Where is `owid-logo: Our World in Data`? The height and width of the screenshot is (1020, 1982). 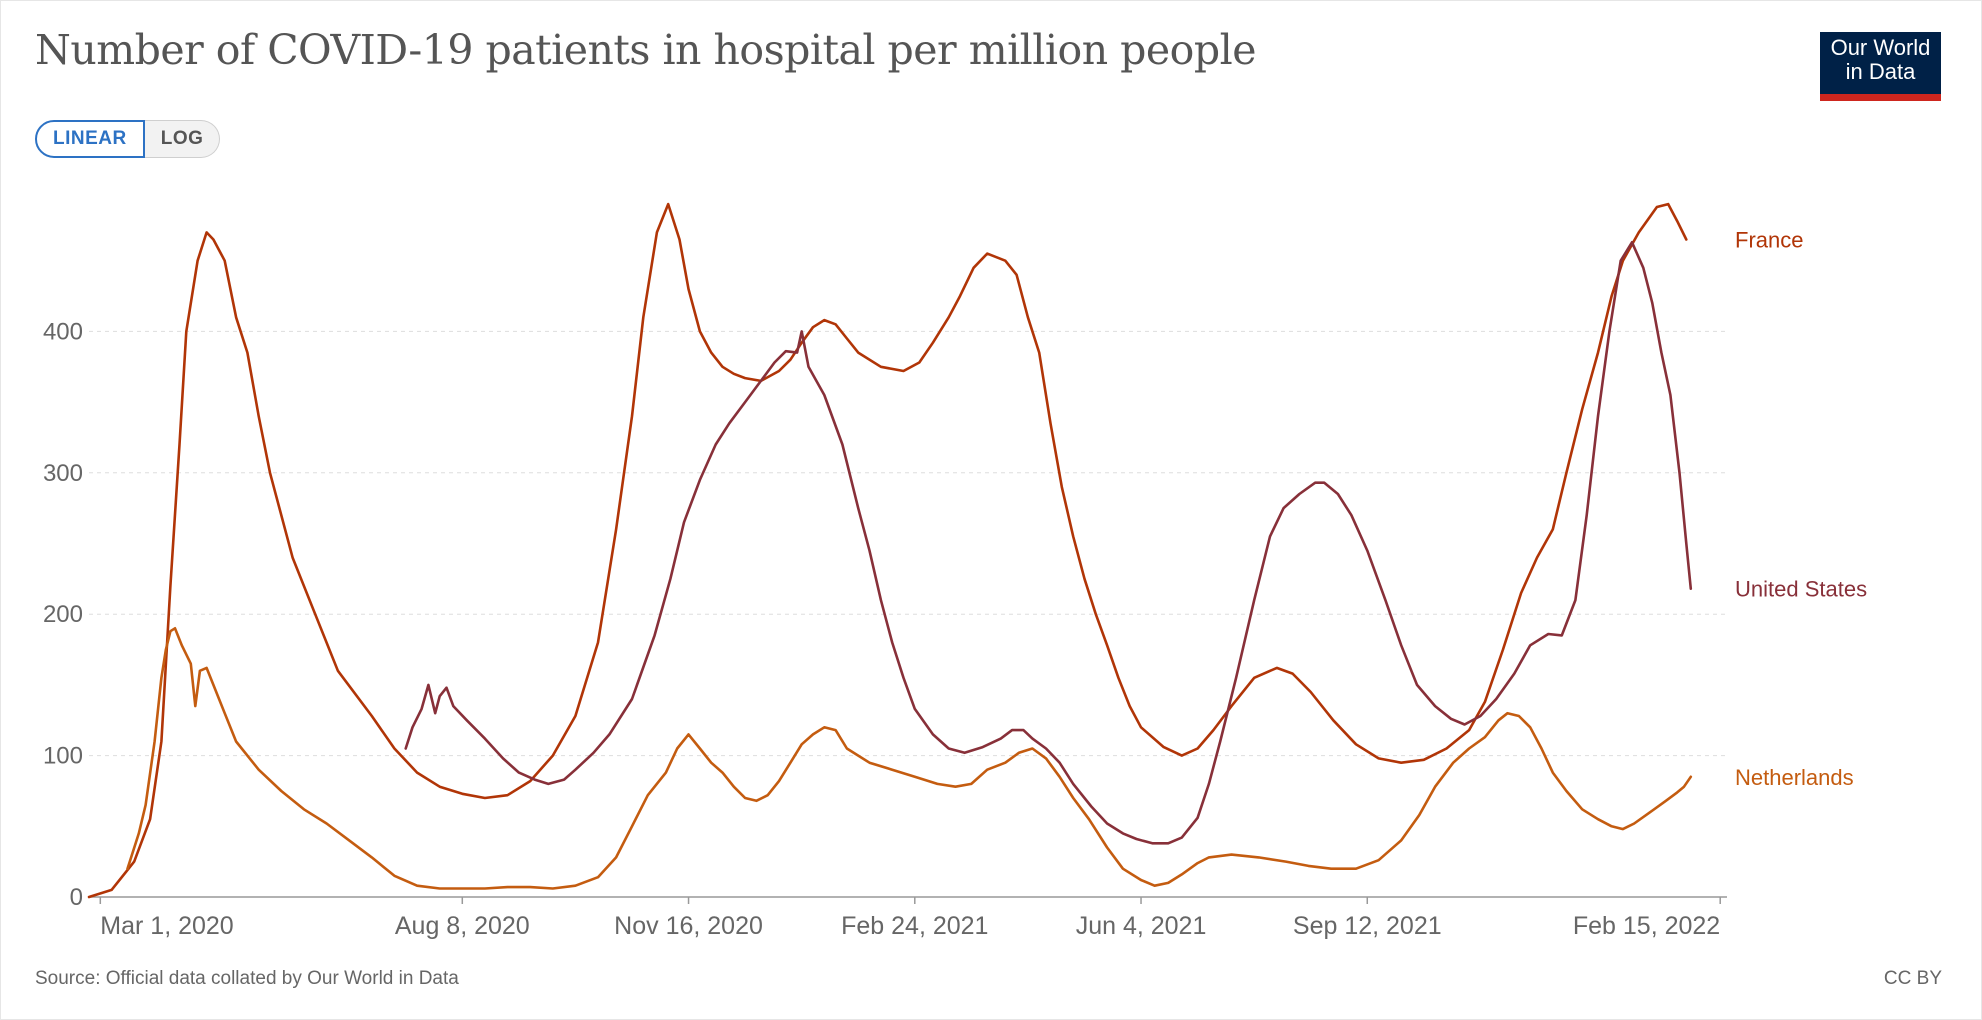 owid-logo: Our World in Data is located at coordinates (1880, 66).